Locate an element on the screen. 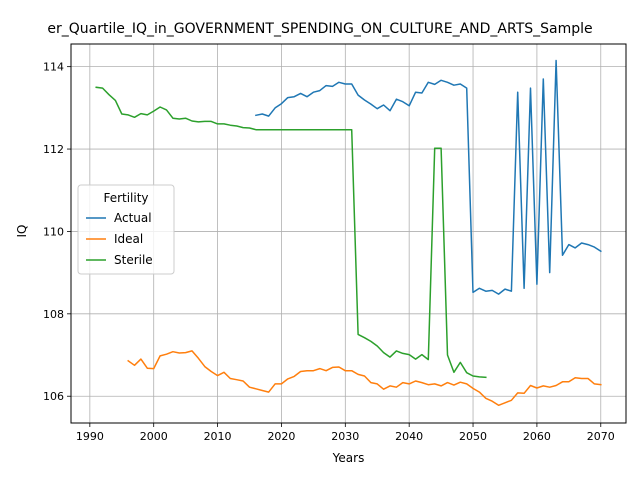 The width and height of the screenshot is (640, 480). legend-label-actual: Actual is located at coordinates (133, 218).